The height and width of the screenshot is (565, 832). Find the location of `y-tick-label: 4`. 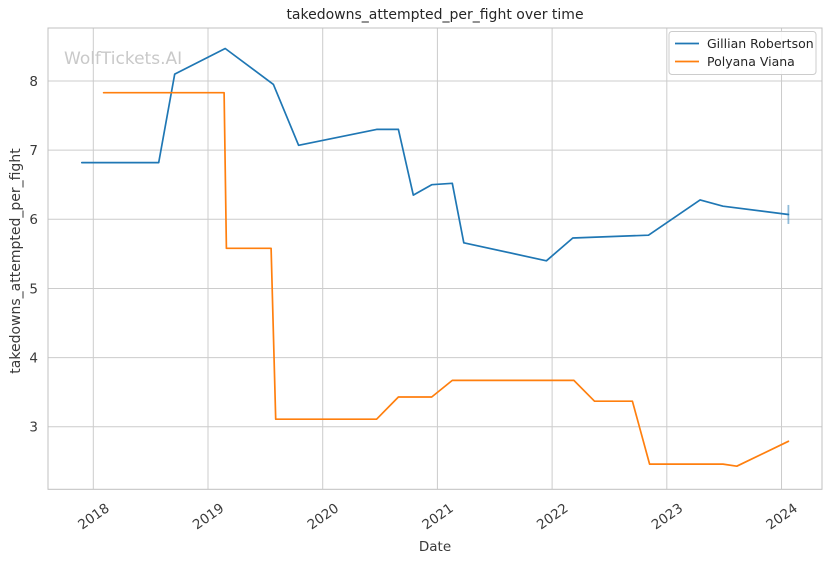

y-tick-label: 4 is located at coordinates (33, 358).